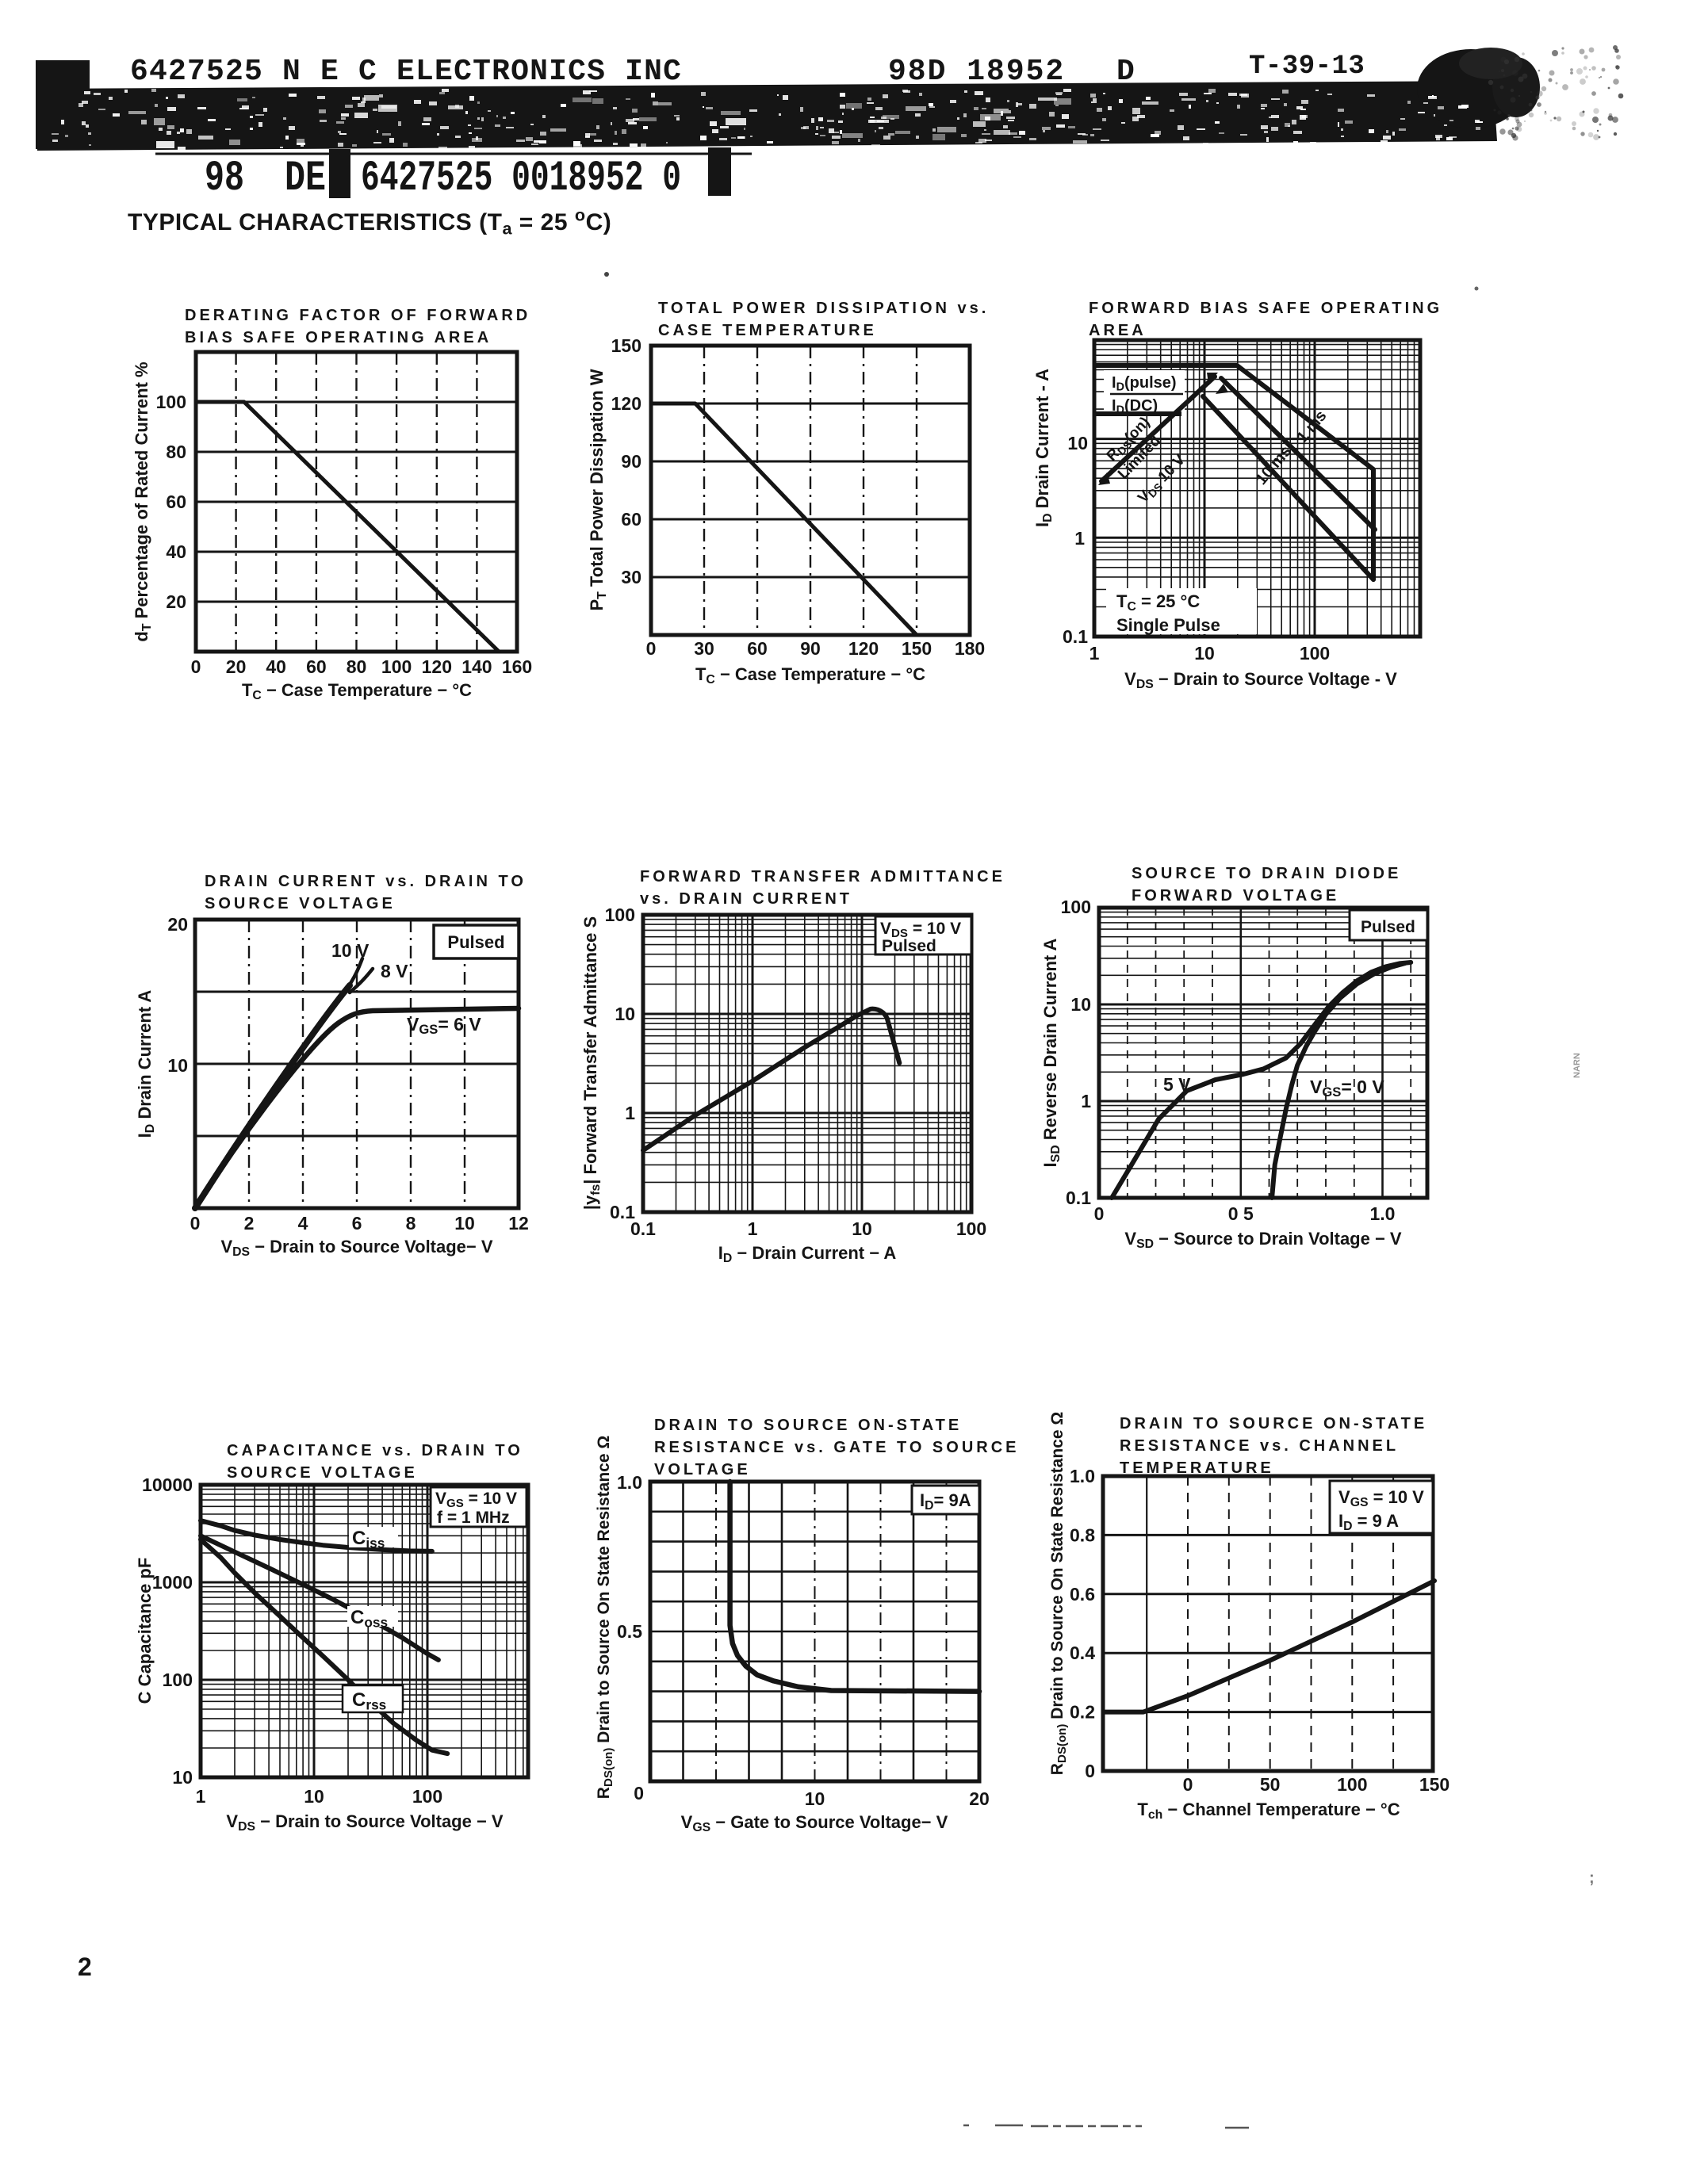 This screenshot has width=1685, height=2184. I want to click on svg-text: 8 V, so click(394, 971).